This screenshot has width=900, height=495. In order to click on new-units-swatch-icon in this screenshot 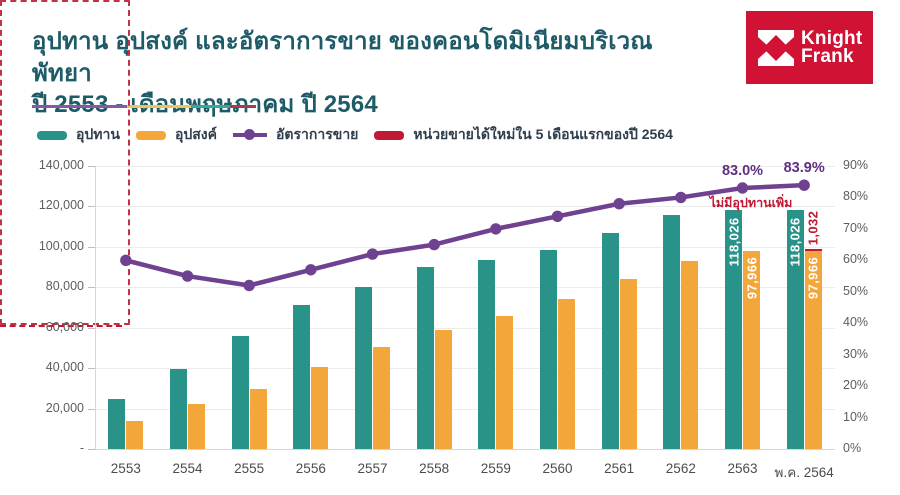, I will do `click(389, 135)`.